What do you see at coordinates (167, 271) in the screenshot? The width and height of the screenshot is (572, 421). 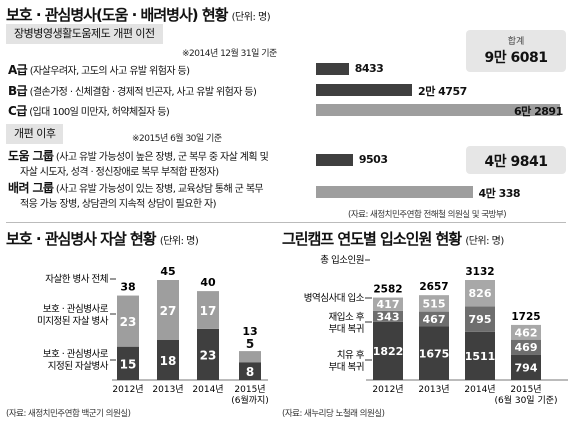 I see `total-label: 45` at bounding box center [167, 271].